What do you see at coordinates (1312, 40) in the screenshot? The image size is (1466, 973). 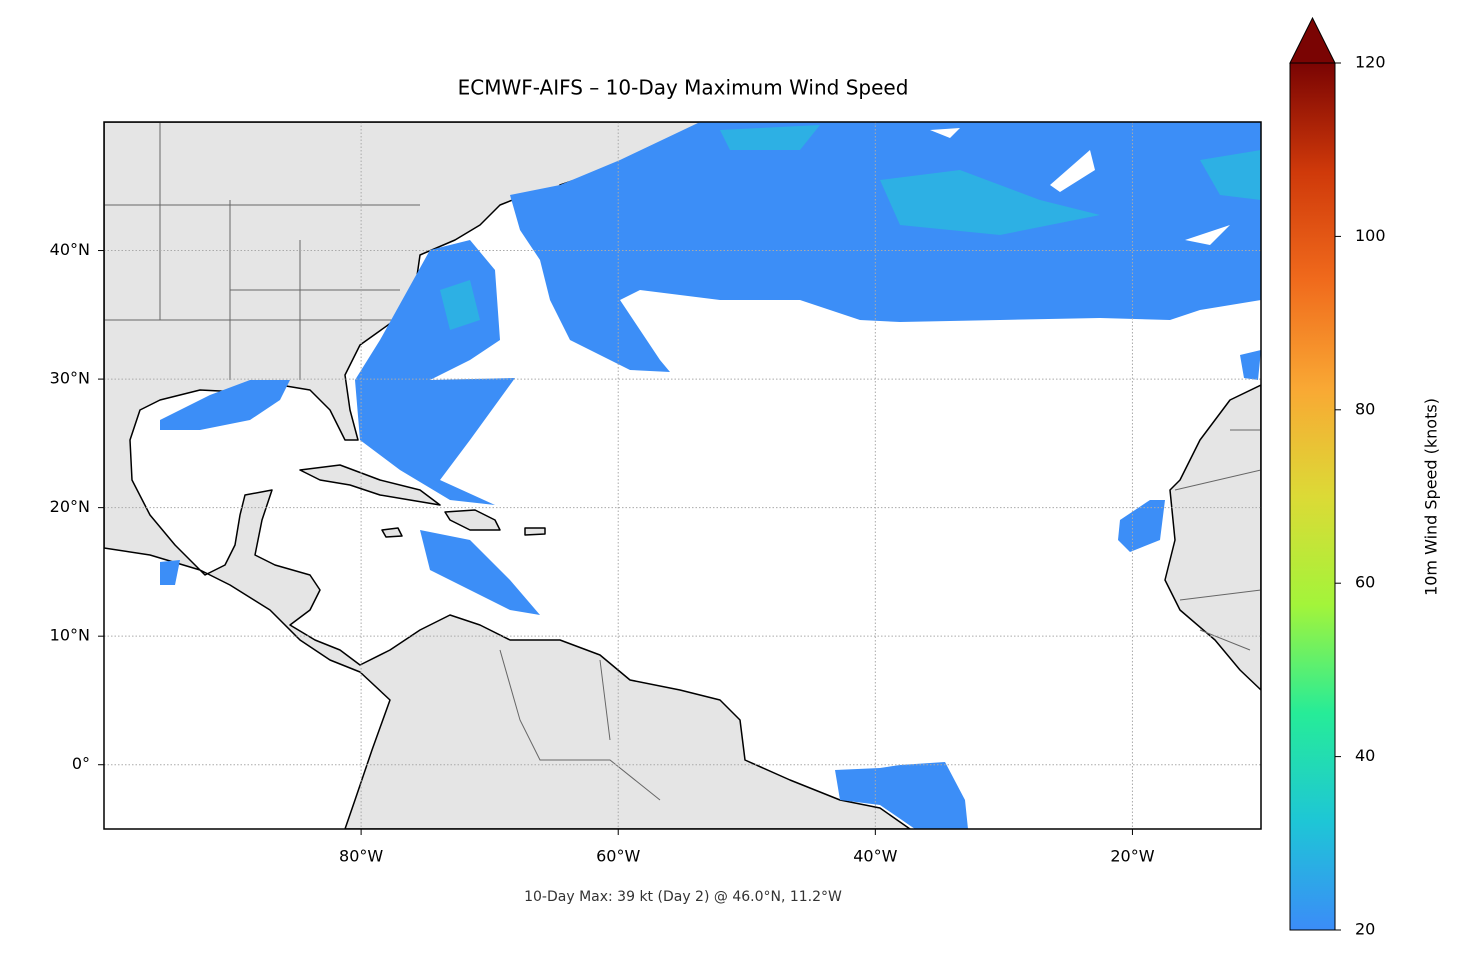 I see `colorbar-extend` at bounding box center [1312, 40].